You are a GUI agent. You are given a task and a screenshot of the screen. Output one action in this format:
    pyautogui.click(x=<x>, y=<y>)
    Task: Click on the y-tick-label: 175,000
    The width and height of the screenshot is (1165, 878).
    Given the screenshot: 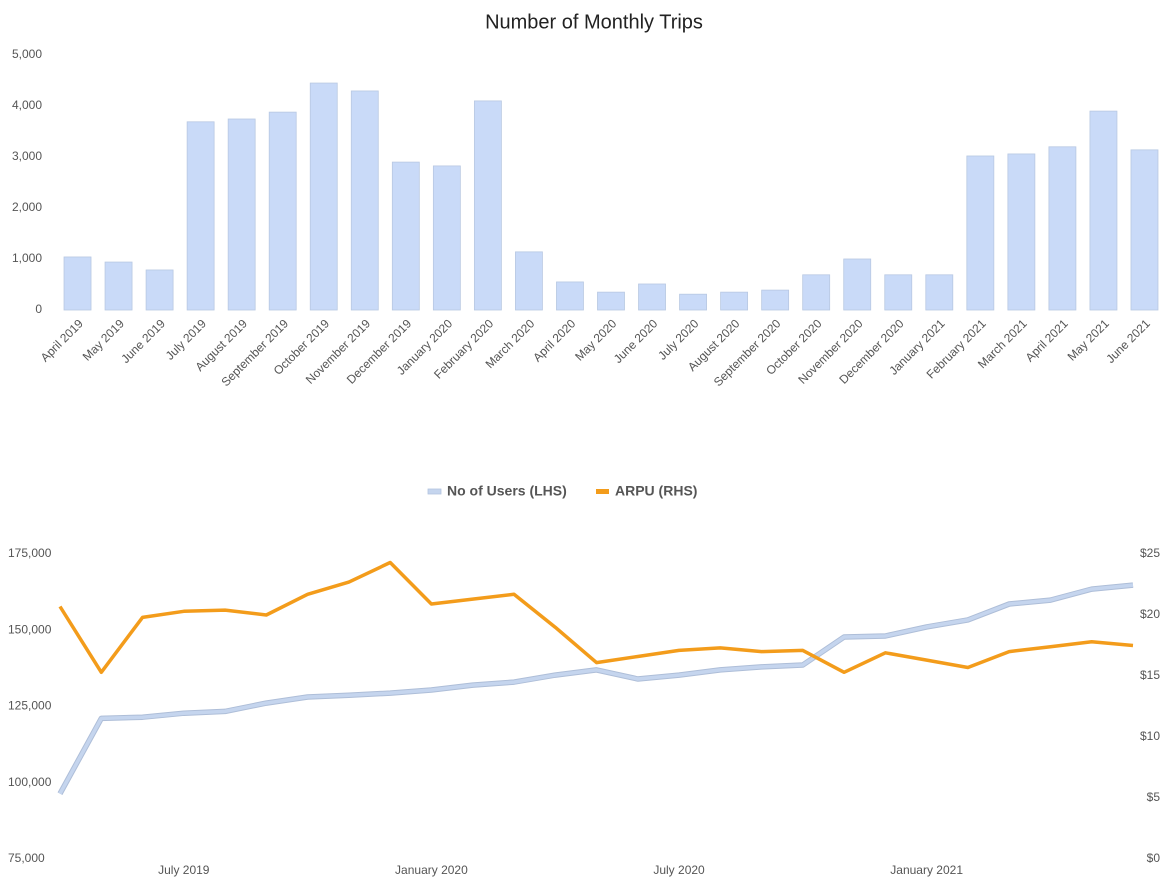 What is the action you would take?
    pyautogui.click(x=30, y=553)
    